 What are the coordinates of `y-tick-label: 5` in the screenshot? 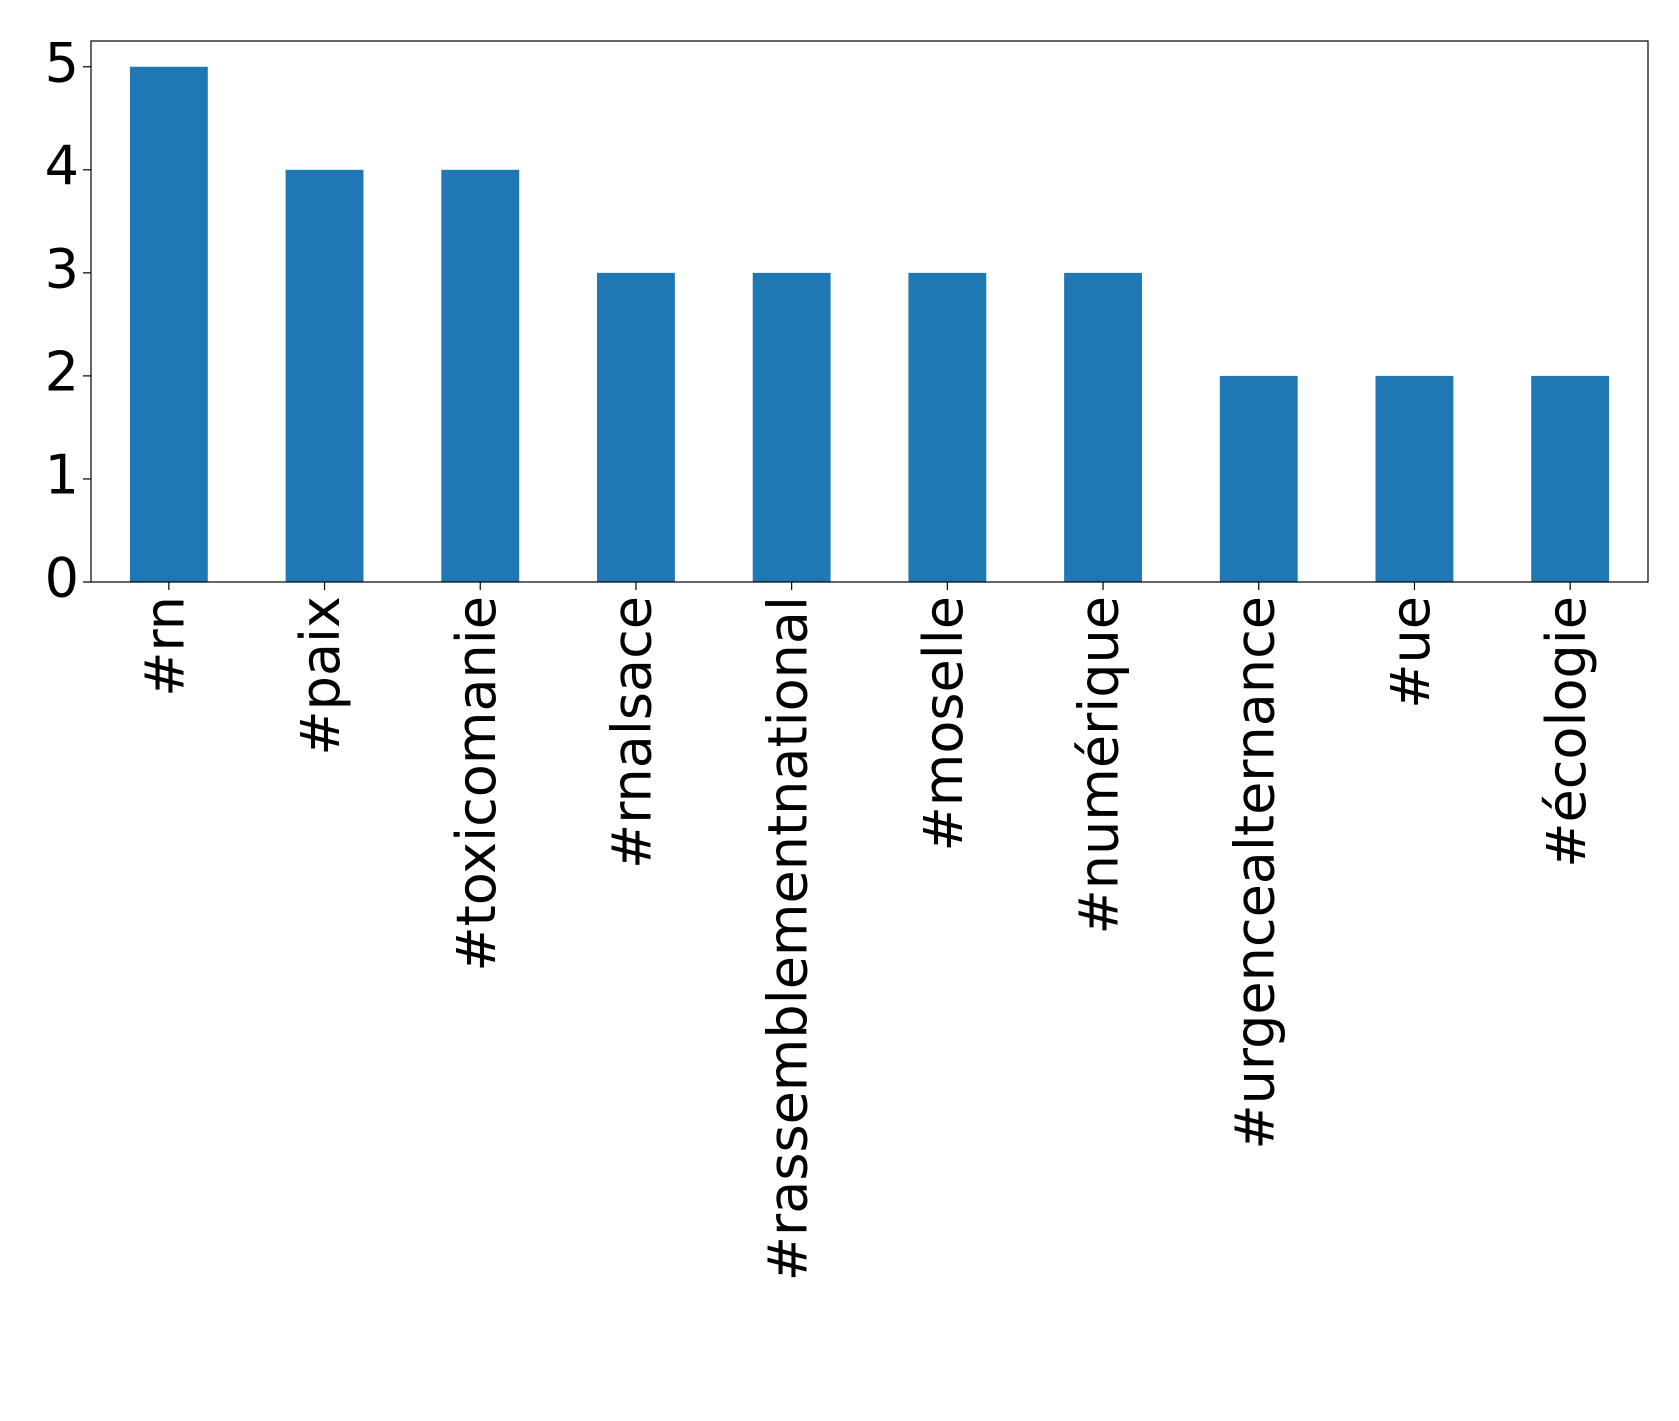 It's located at (62, 62).